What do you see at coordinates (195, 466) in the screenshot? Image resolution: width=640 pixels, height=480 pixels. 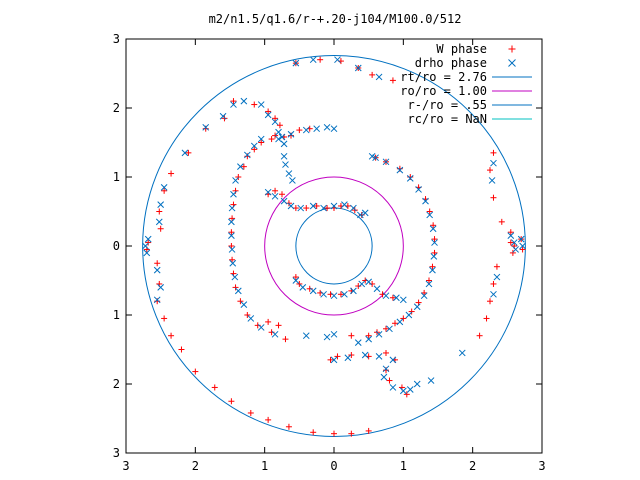 I see `x-tick-label: 2` at bounding box center [195, 466].